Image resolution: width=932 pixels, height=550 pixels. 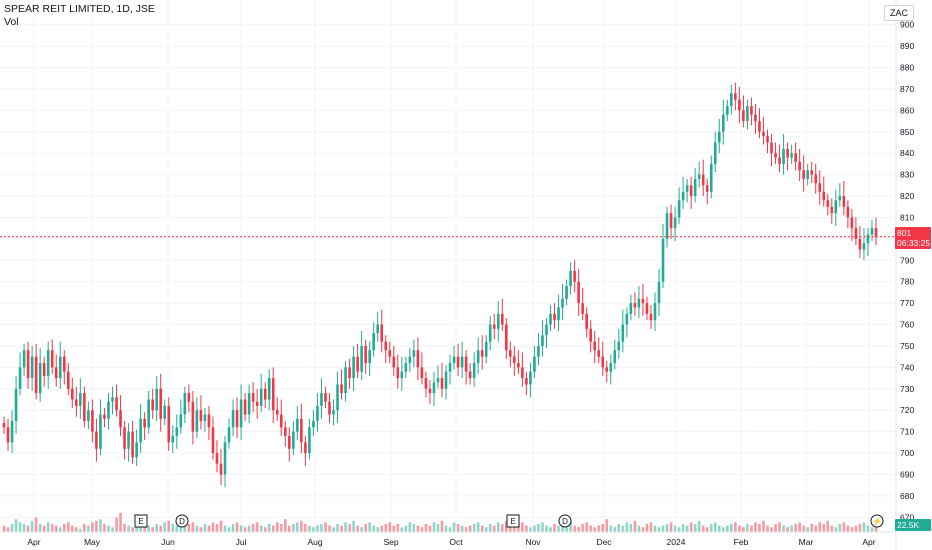 I want to click on event-label: E, so click(x=140, y=521).